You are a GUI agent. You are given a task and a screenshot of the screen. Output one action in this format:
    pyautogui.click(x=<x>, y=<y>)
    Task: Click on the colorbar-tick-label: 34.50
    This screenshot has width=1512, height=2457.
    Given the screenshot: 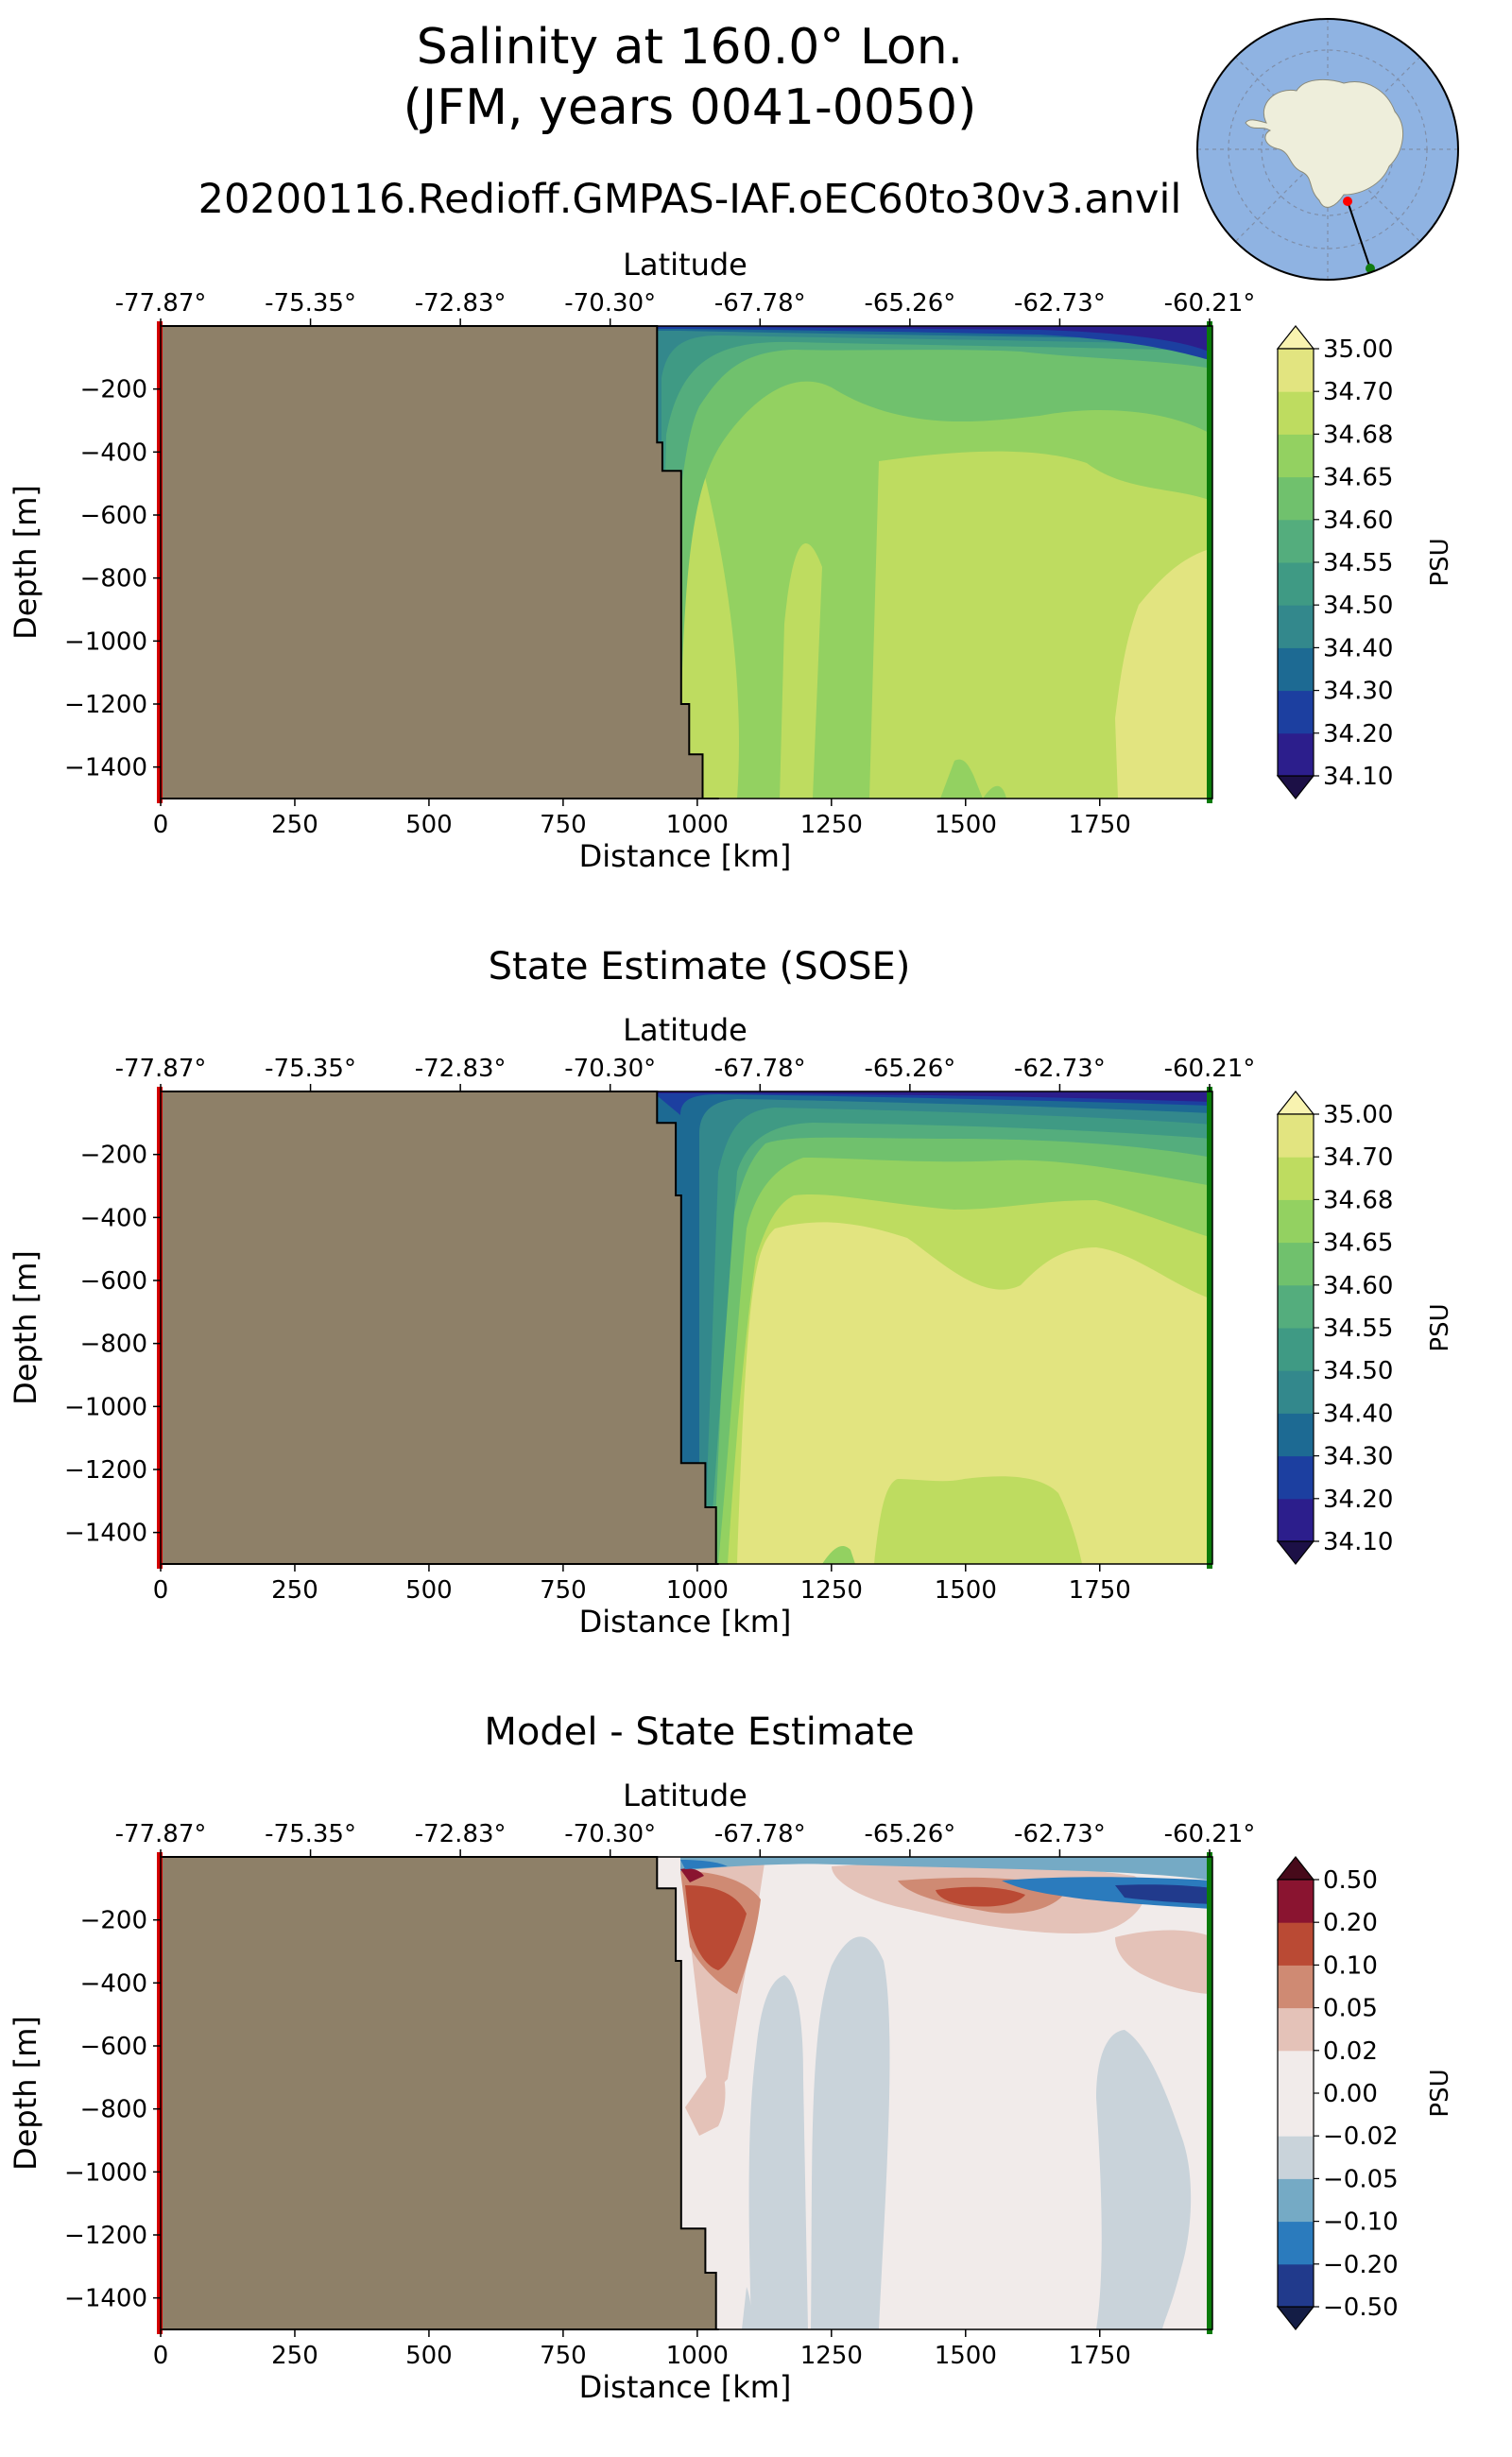 What is the action you would take?
    pyautogui.click(x=1358, y=1371)
    